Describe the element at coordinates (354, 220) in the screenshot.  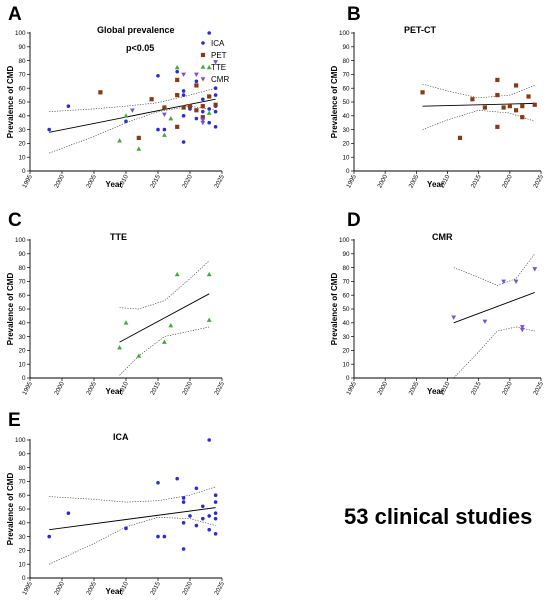
I see `panel-letter: D` at that location.